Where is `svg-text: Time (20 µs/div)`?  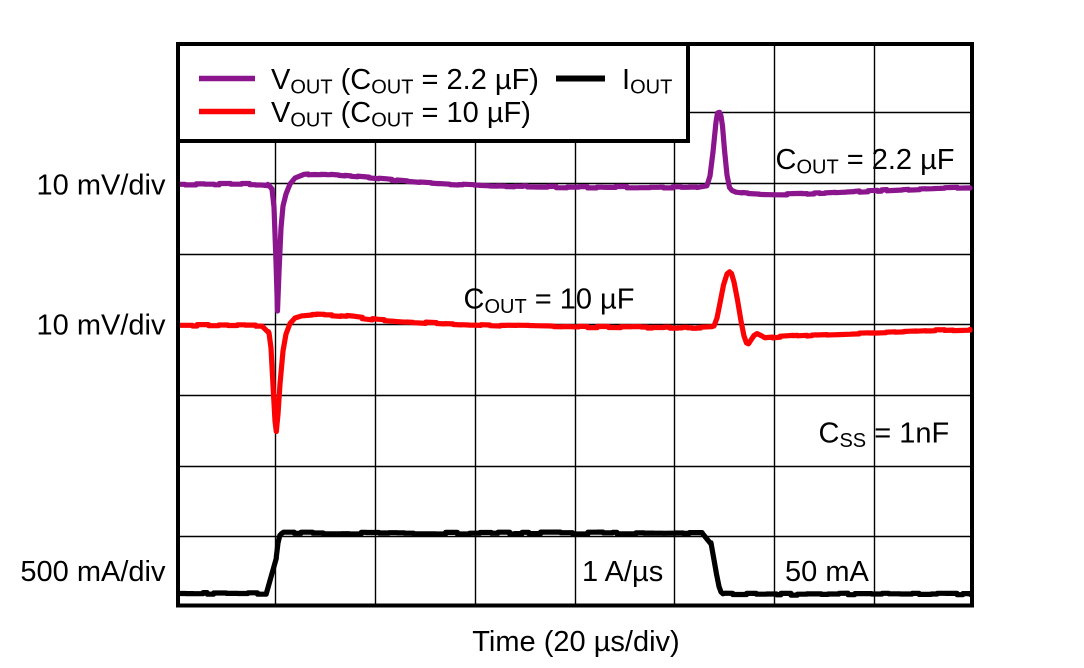
svg-text: Time (20 µs/div) is located at coordinates (575, 642).